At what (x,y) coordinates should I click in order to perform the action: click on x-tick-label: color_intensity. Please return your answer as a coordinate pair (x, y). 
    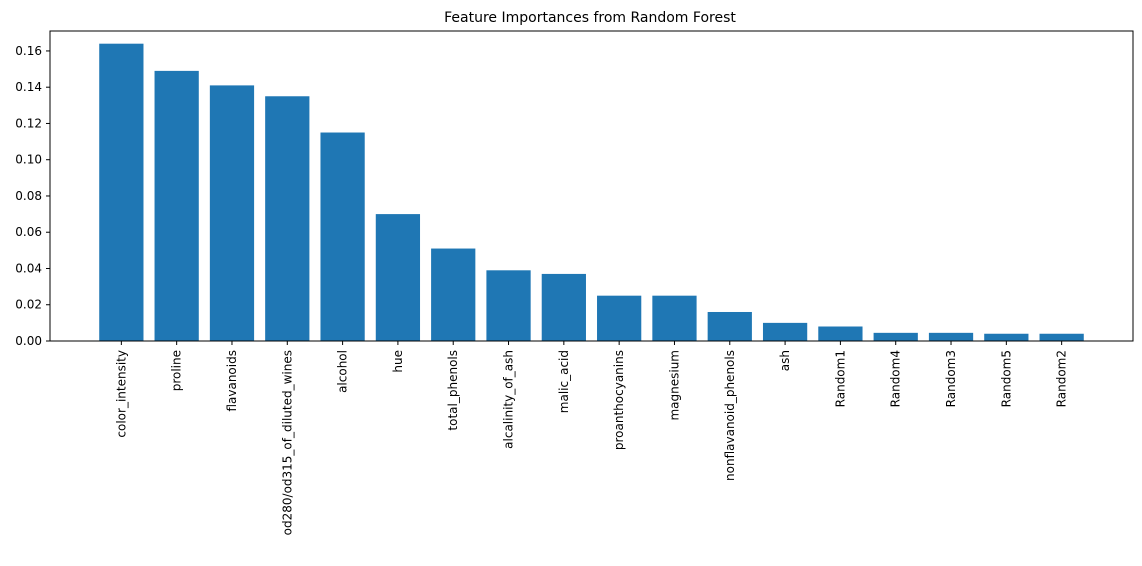
    Looking at the image, I should click on (121, 394).